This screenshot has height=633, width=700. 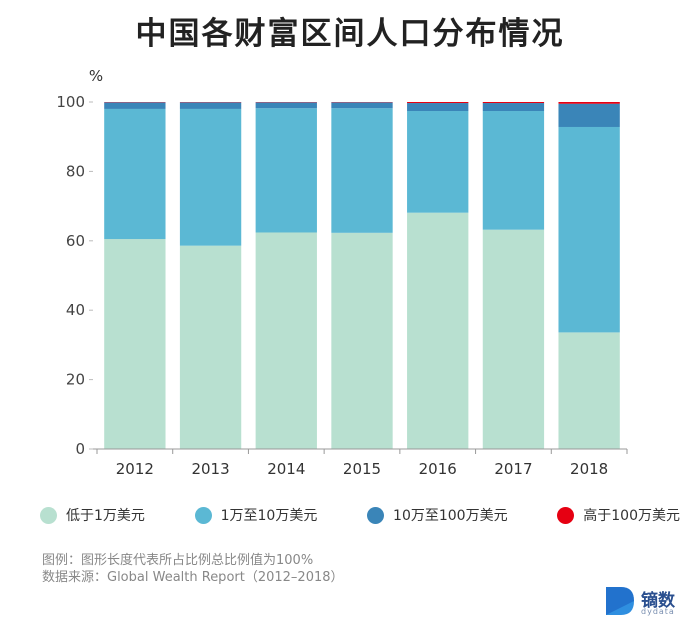 I want to click on brand-logo-icon, so click(x=620, y=601).